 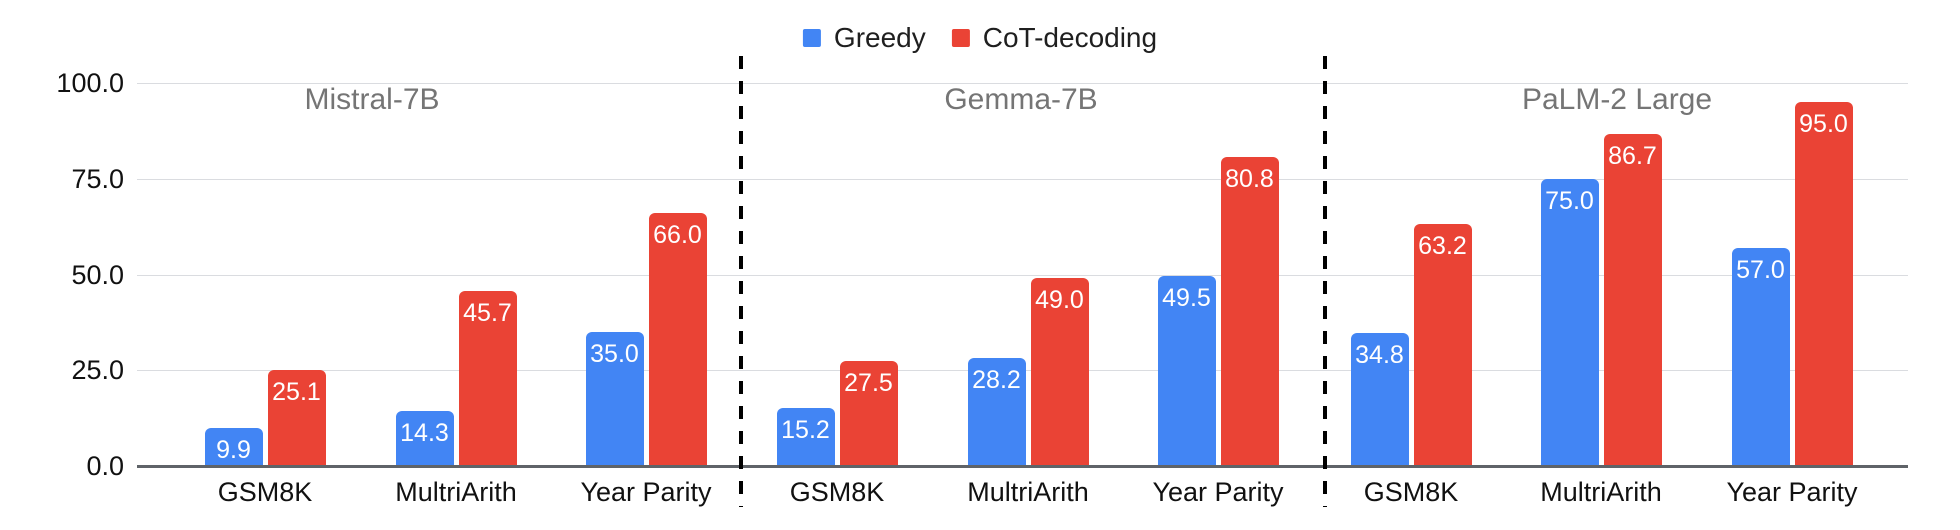 I want to click on x-axis-category-label-gemma-7b-year-parity: Year Parity, so click(x=1218, y=492).